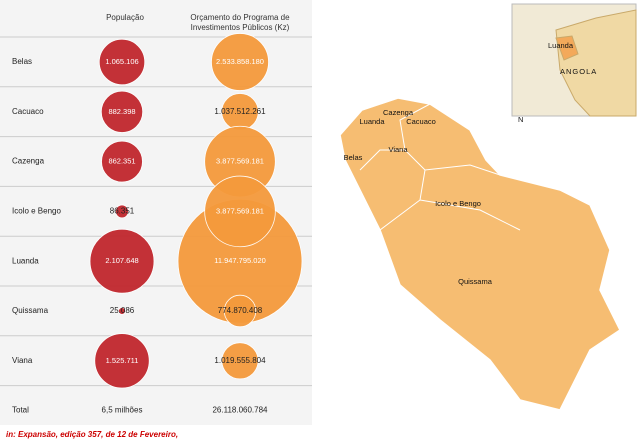  What do you see at coordinates (22, 360) in the screenshot?
I see `row-label: Viana` at bounding box center [22, 360].